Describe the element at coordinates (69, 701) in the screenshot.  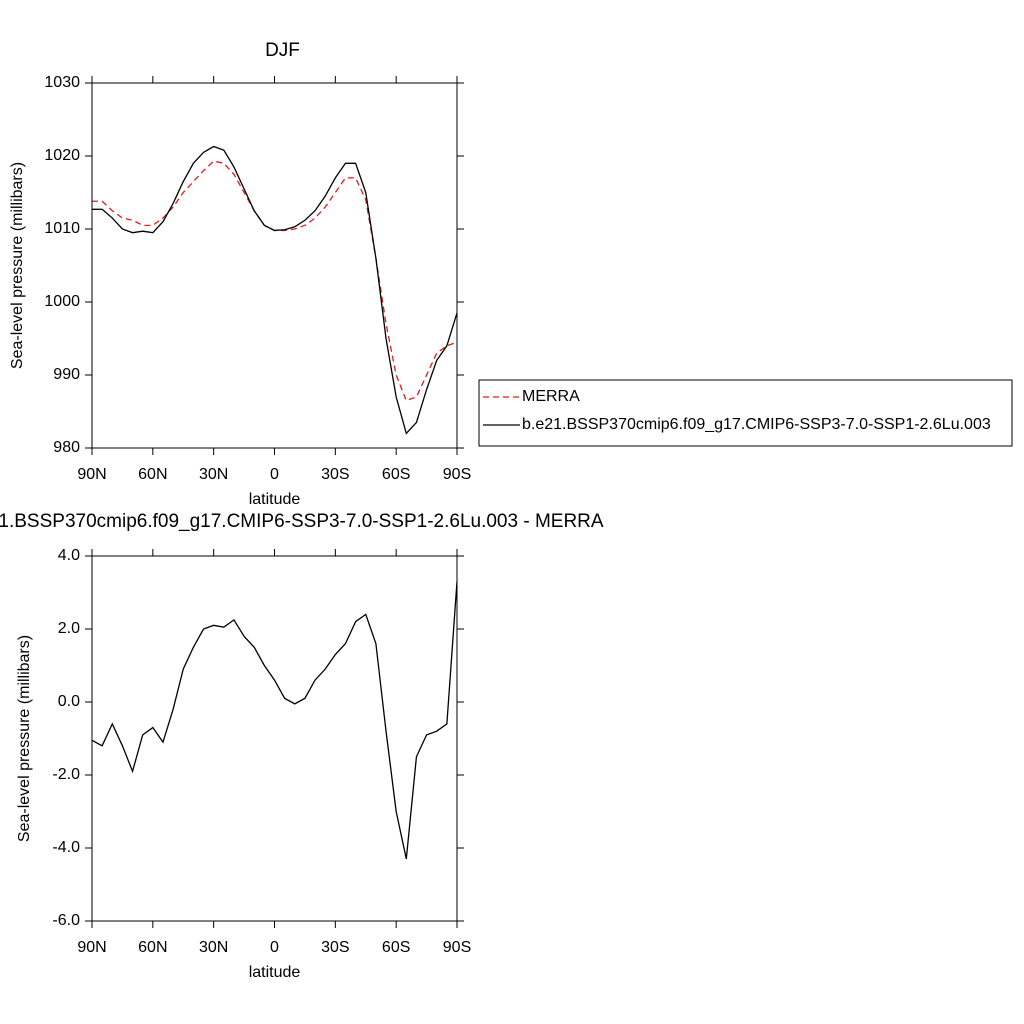
I see `y-tick-label: 0.0` at that location.